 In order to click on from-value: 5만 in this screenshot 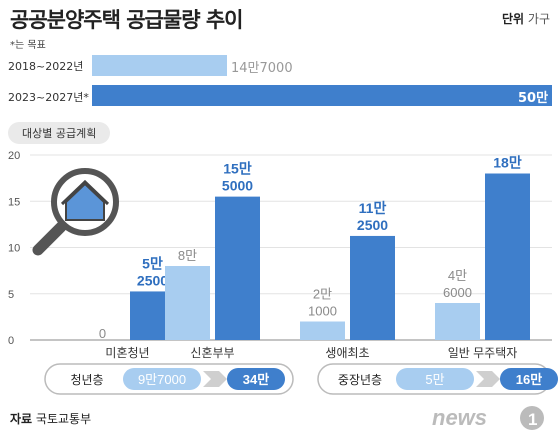, I will do `click(434, 379)`.